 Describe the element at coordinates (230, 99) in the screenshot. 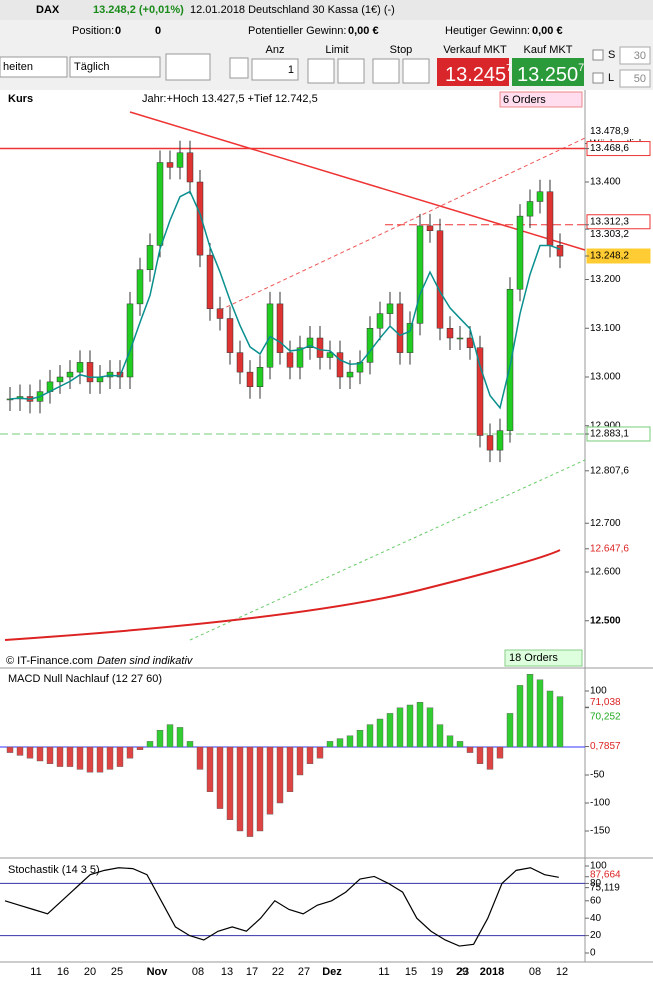

I see `range-info: Jahr:+Hoch 13.427,5 +Tief 12.742,5` at that location.